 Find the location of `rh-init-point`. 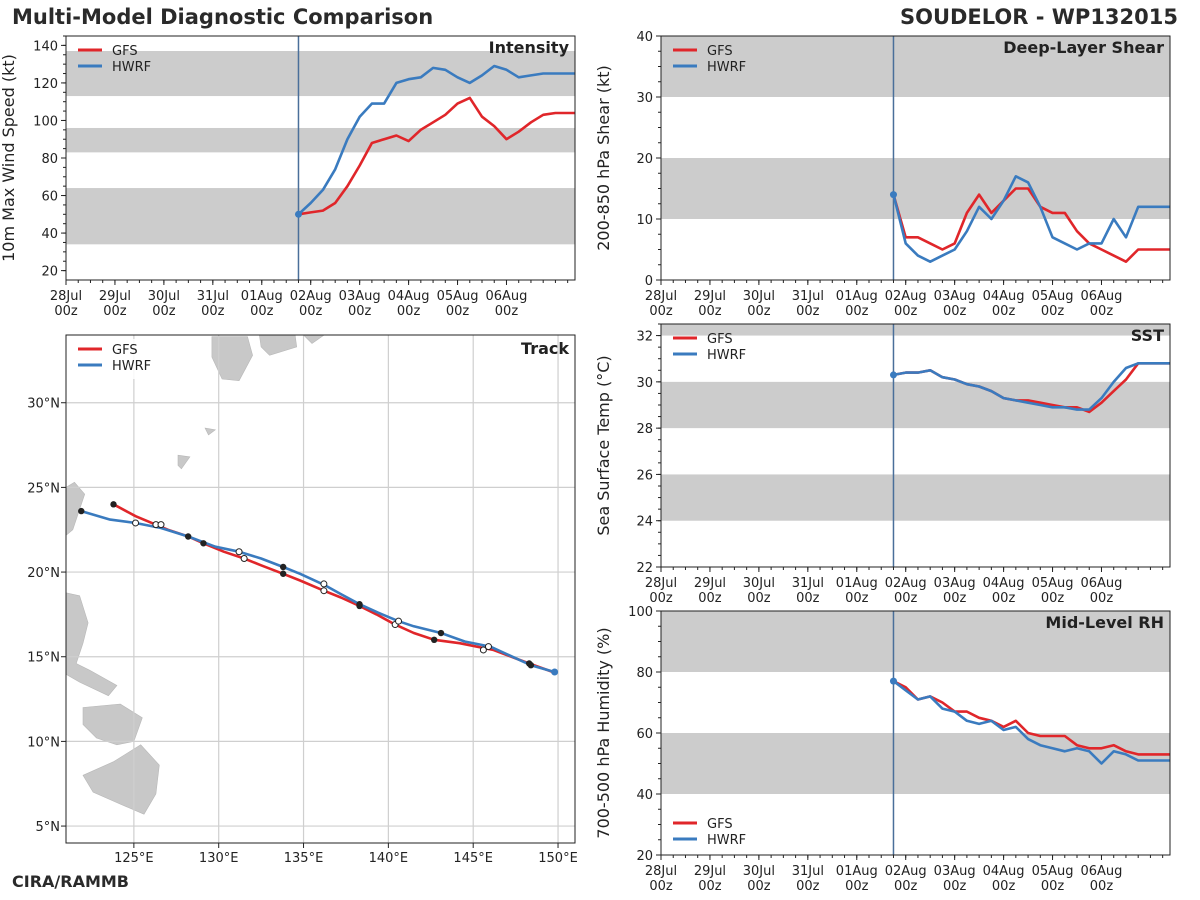

rh-init-point is located at coordinates (893, 681).